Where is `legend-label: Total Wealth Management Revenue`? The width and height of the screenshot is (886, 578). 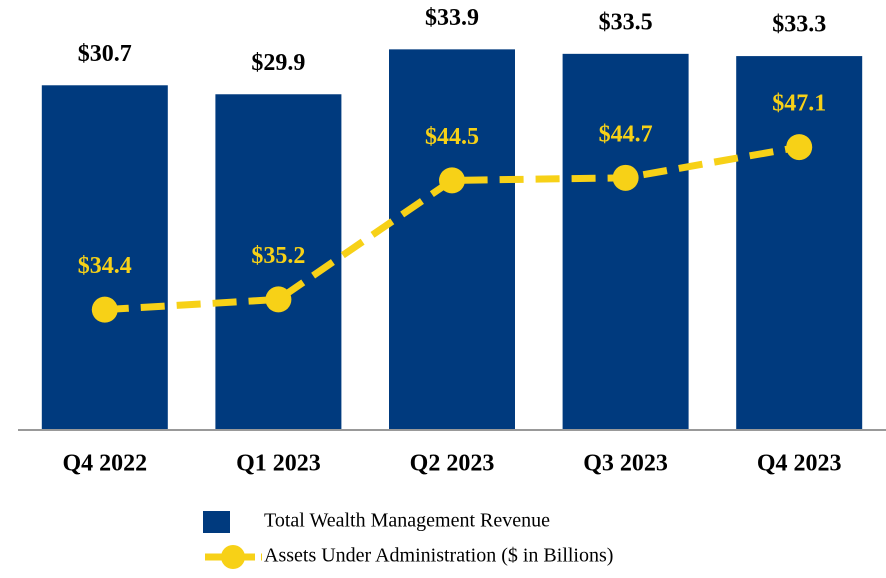 legend-label: Total Wealth Management Revenue is located at coordinates (407, 521).